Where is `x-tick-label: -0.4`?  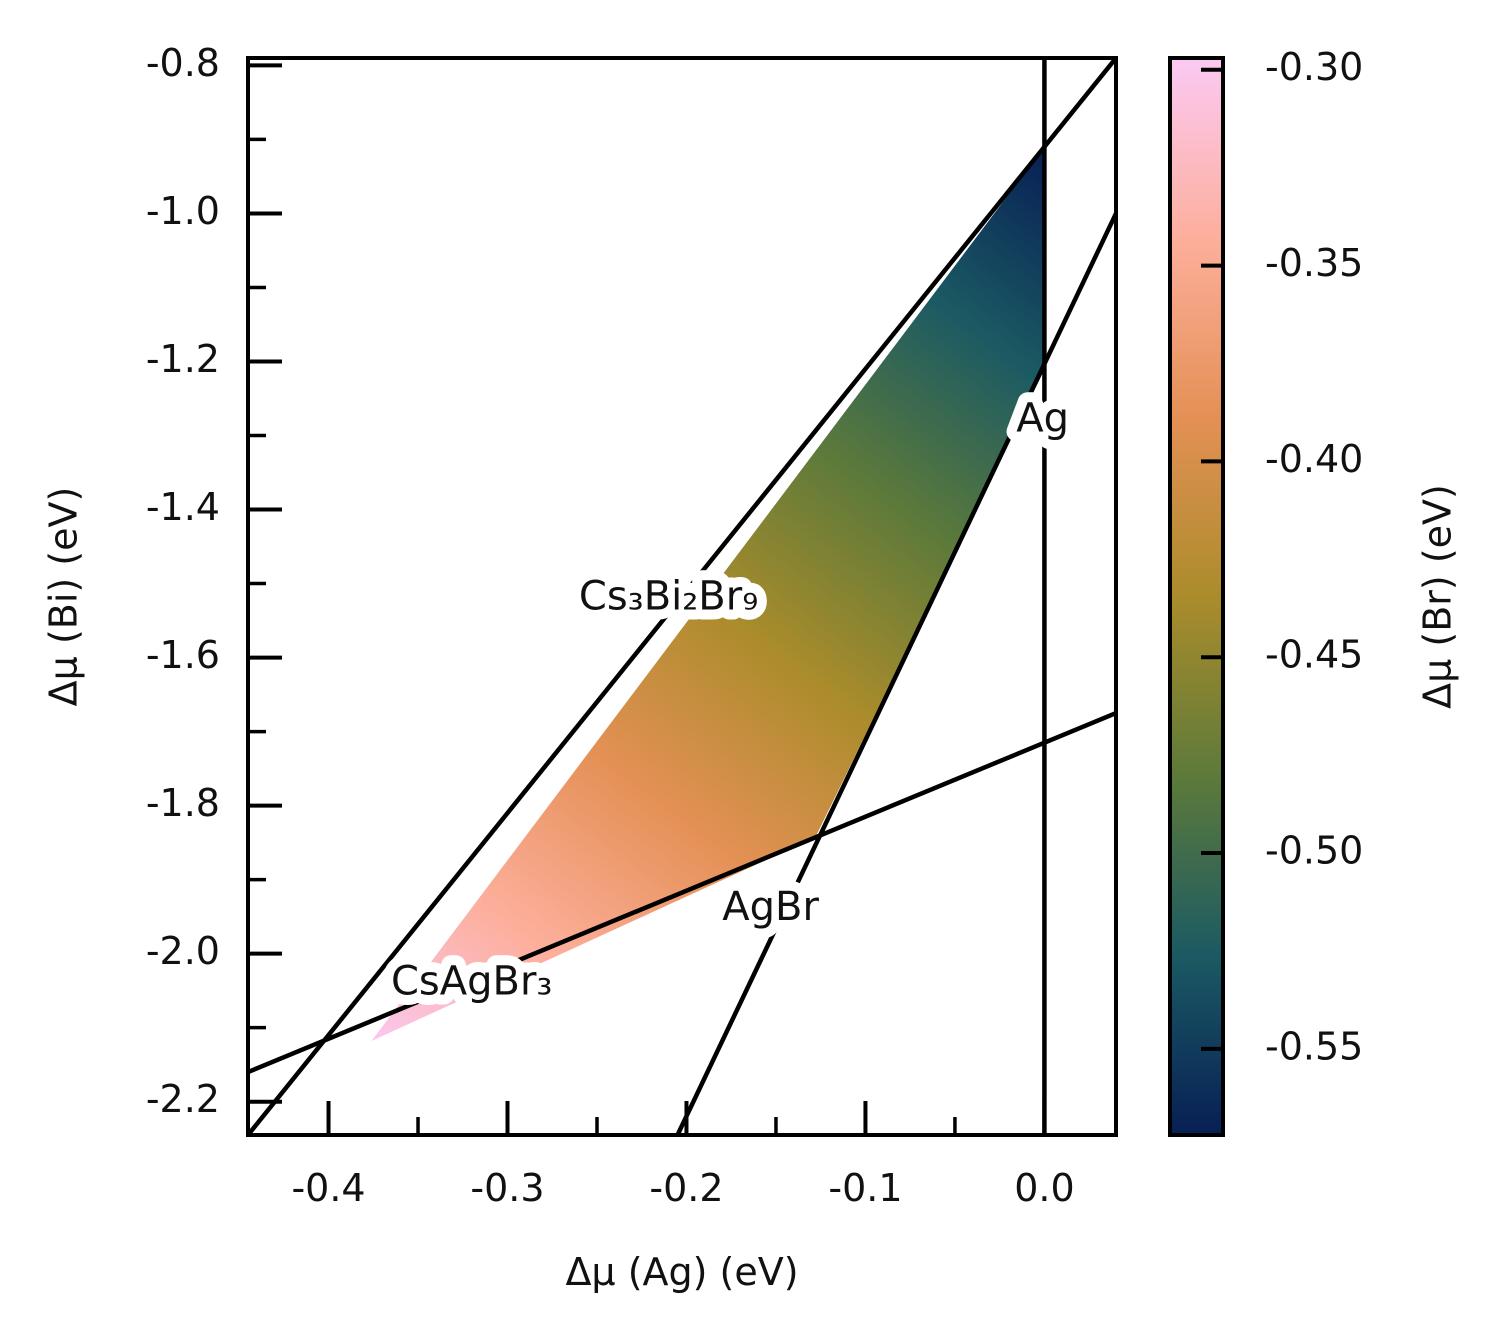 x-tick-label: -0.4 is located at coordinates (328, 1188).